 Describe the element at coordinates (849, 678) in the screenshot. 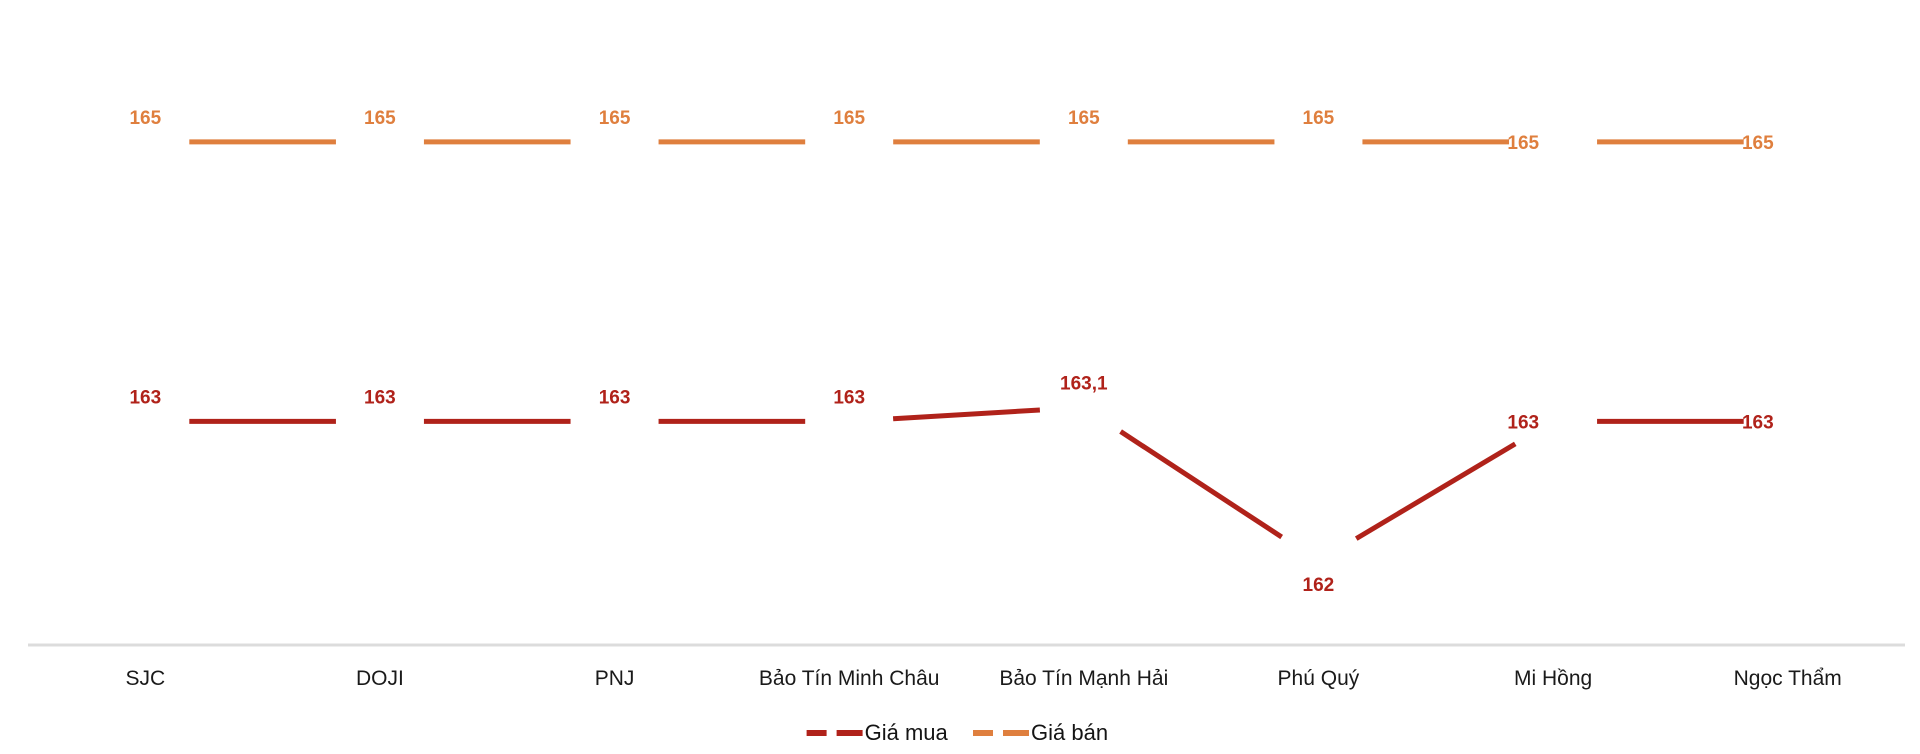

I see `category-label: Bảo Tín Minh Châu` at that location.